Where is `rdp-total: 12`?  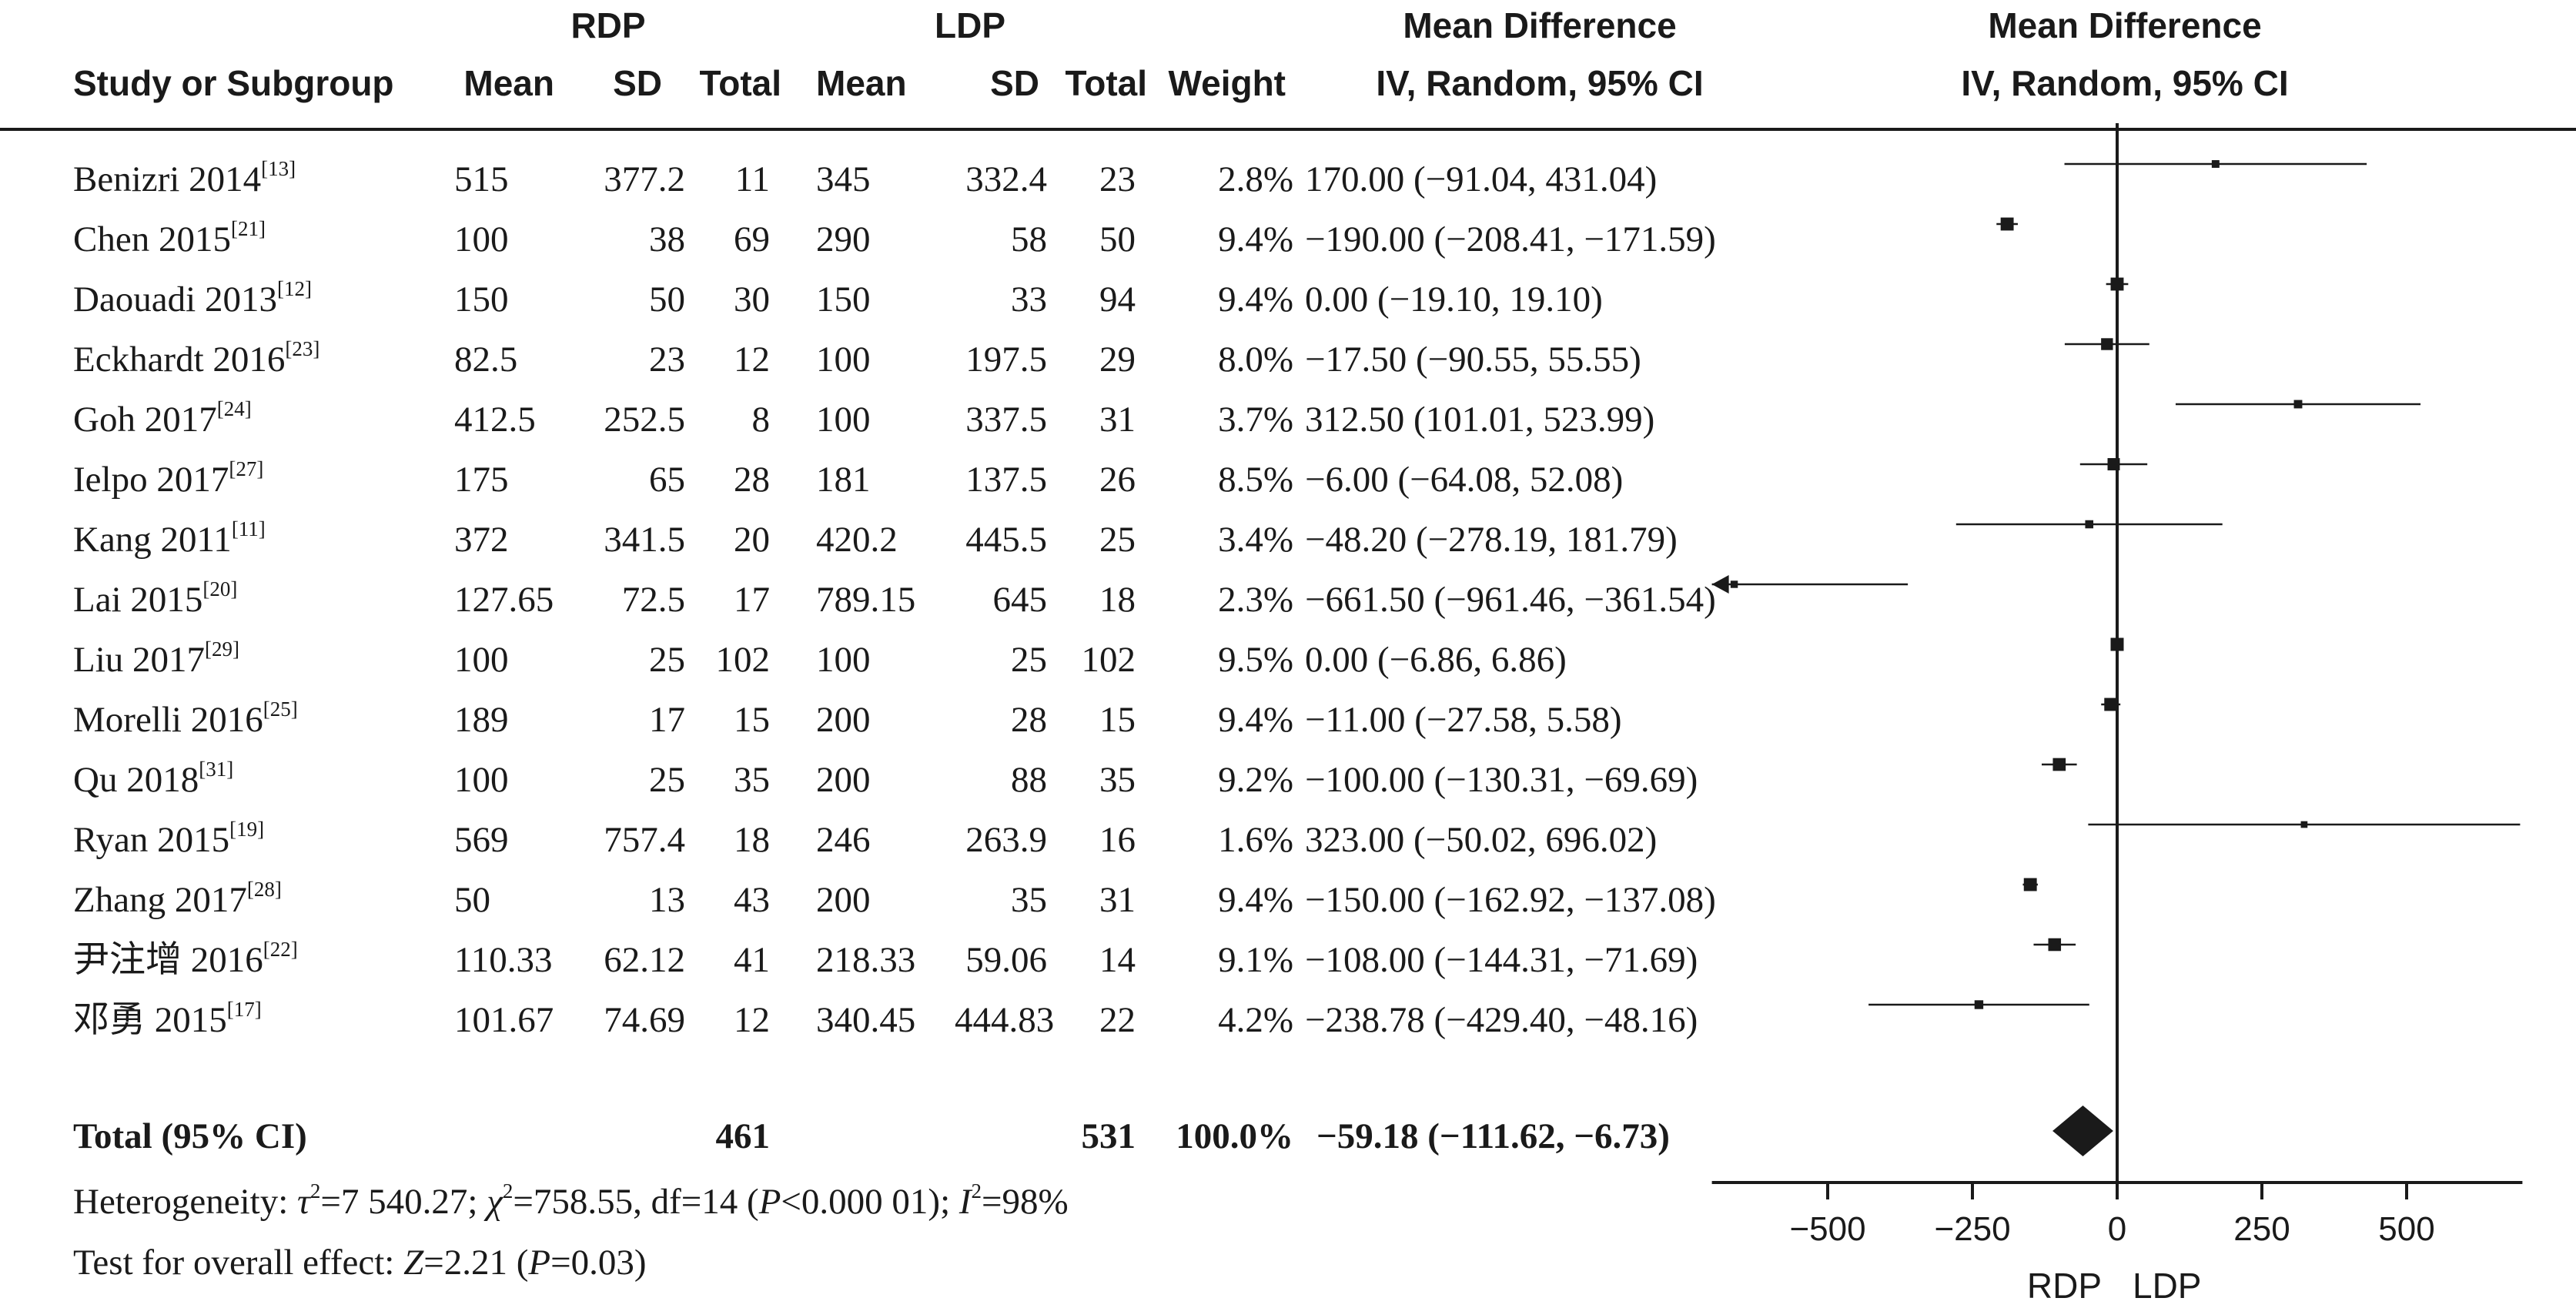 rdp-total: 12 is located at coordinates (752, 1020).